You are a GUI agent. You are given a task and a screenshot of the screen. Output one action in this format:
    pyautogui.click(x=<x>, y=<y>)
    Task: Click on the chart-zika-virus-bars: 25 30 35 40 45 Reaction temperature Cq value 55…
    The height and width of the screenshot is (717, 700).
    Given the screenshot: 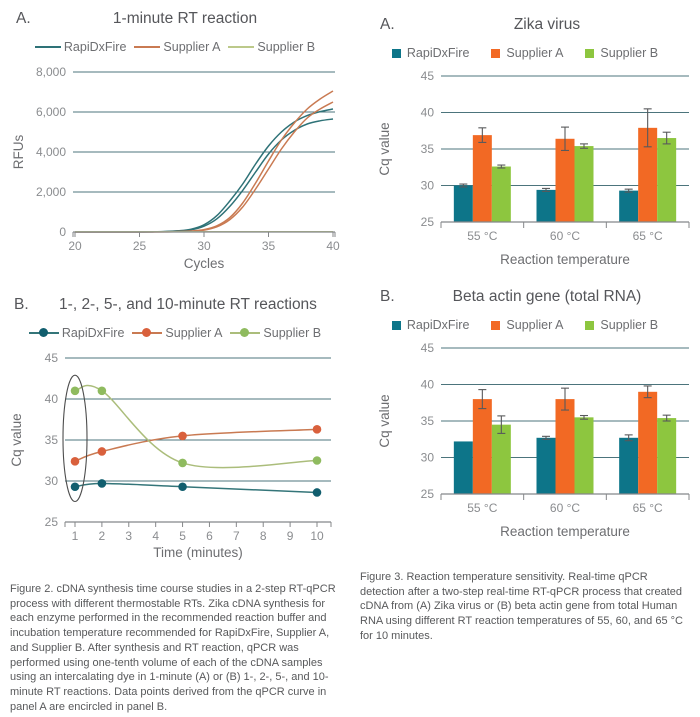 What is the action you would take?
    pyautogui.click(x=533, y=168)
    